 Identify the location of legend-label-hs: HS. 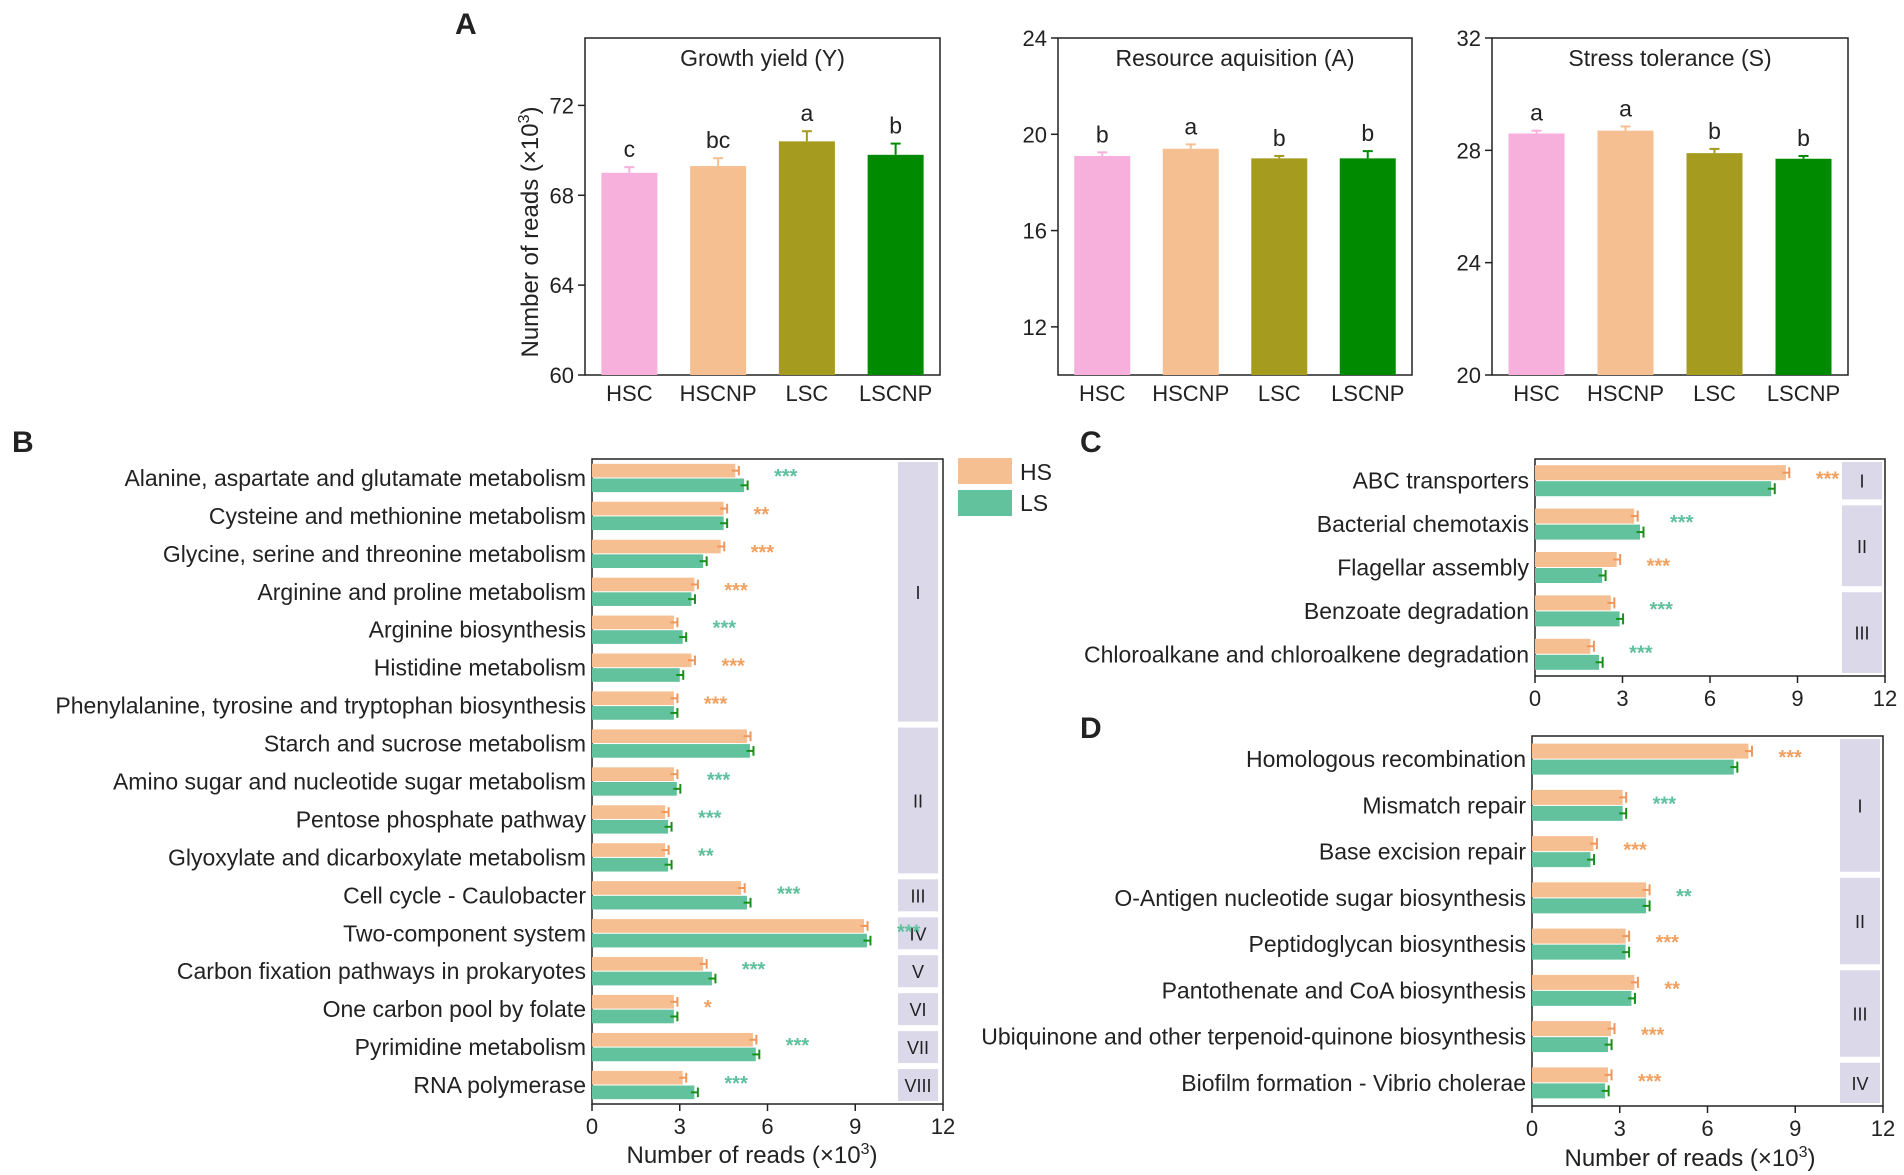
(1036, 472).